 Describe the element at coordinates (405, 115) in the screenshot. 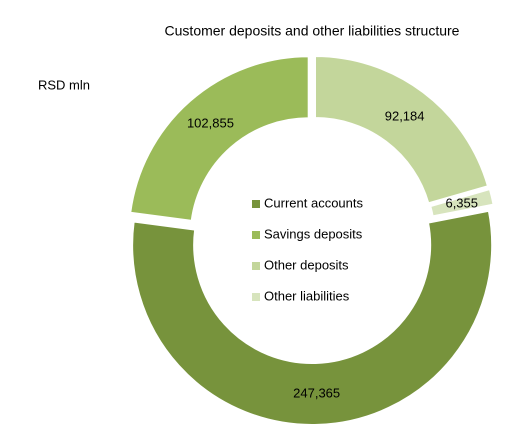

I see `data-label: 92,184` at that location.